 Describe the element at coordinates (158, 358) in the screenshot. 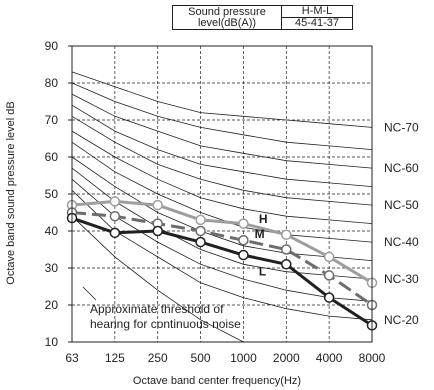

I see `x-tick-label-250: 250` at that location.